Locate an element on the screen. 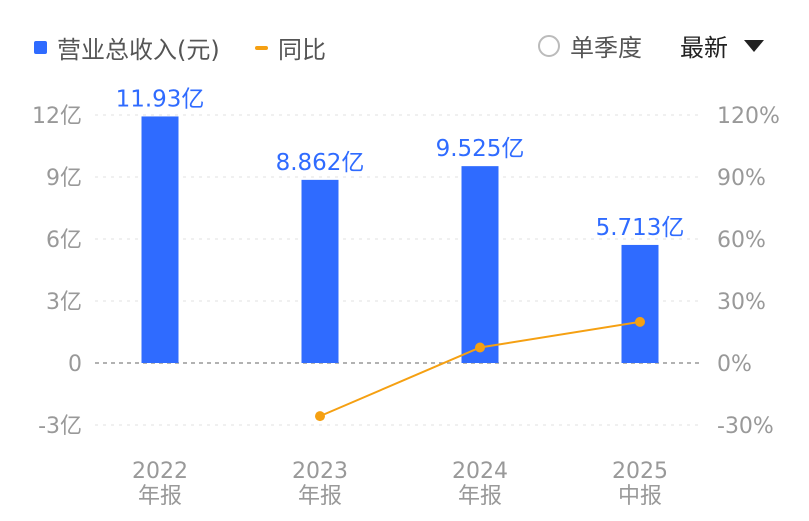 The height and width of the screenshot is (521, 809). x-axis-year-label: 2023 is located at coordinates (320, 471).